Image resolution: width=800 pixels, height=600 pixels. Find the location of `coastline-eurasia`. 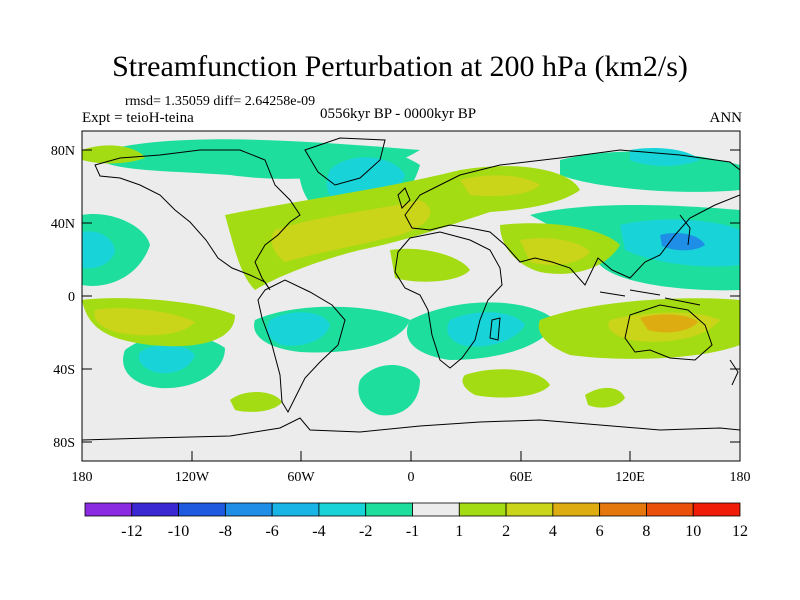

coastline-eurasia is located at coordinates (572, 217).